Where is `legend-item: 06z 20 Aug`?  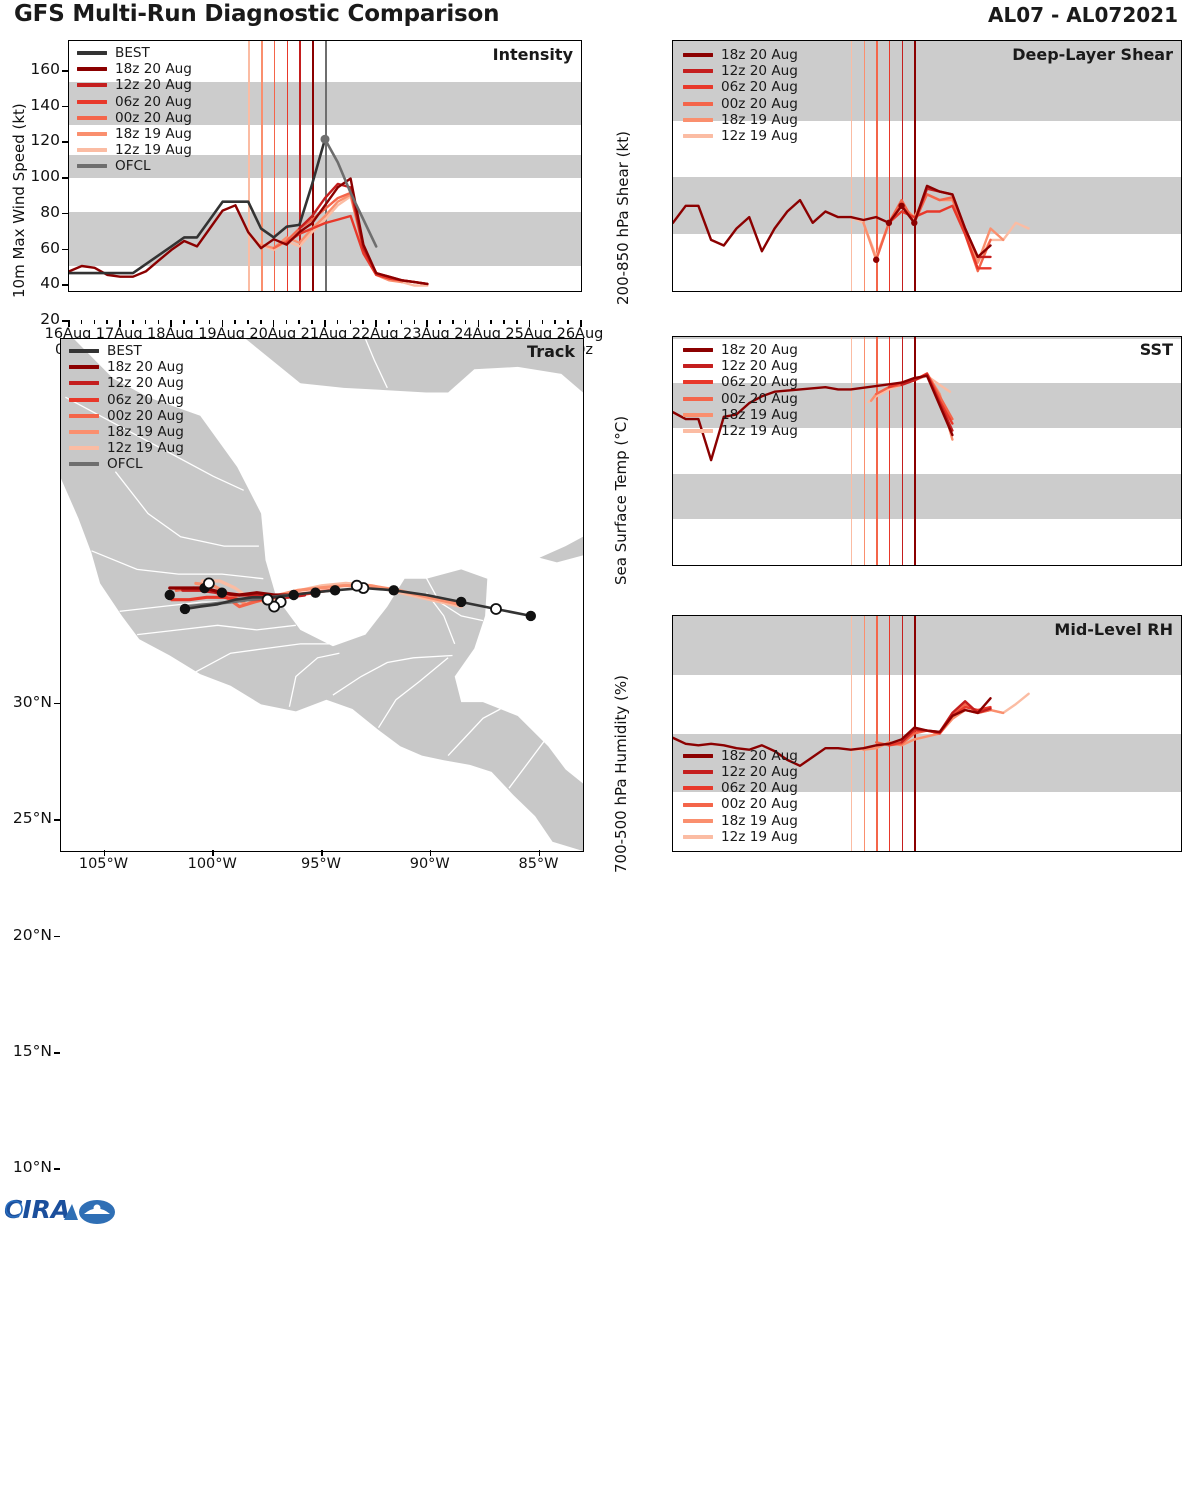
legend-item: 06z 20 Aug is located at coordinates (740, 87).